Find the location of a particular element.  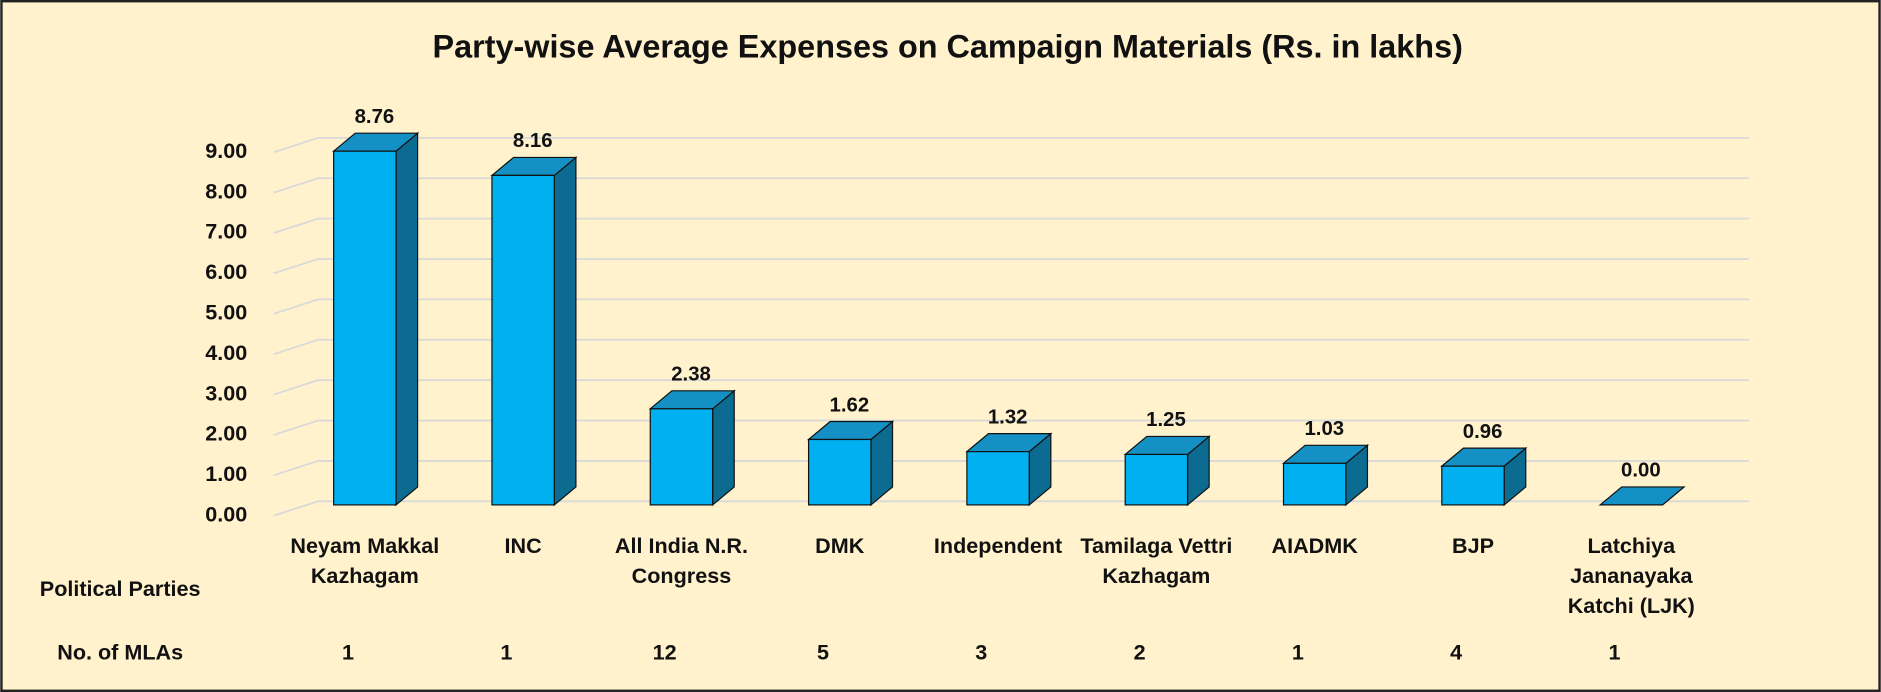

x-tick-label: AIADMK is located at coordinates (1314, 545).